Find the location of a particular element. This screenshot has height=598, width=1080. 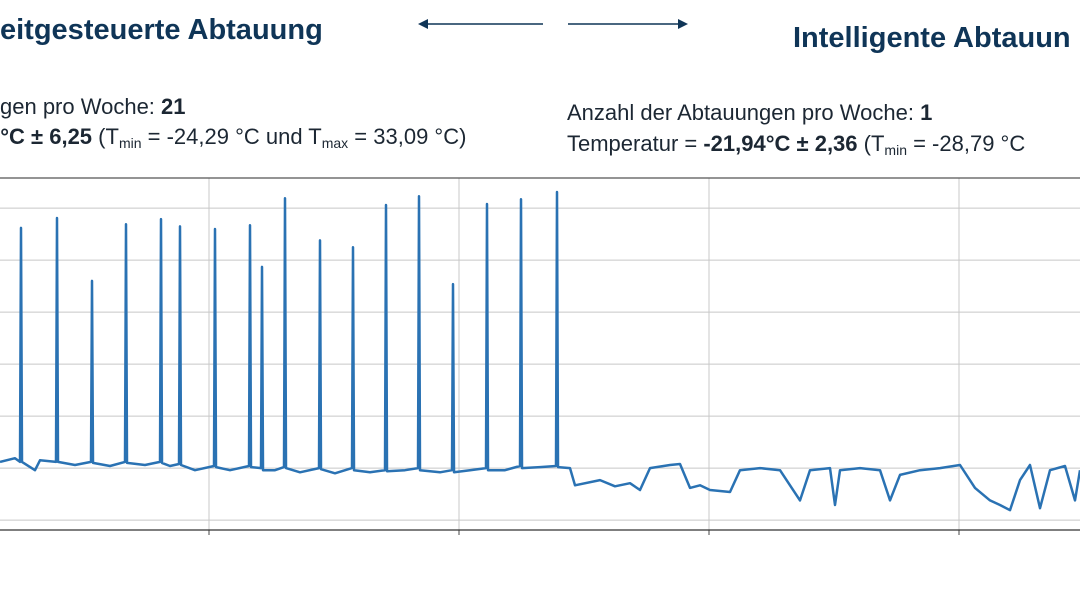

right-stat-line: Anzahl der Abtauungen pro Woche: 1 is located at coordinates (749, 113).